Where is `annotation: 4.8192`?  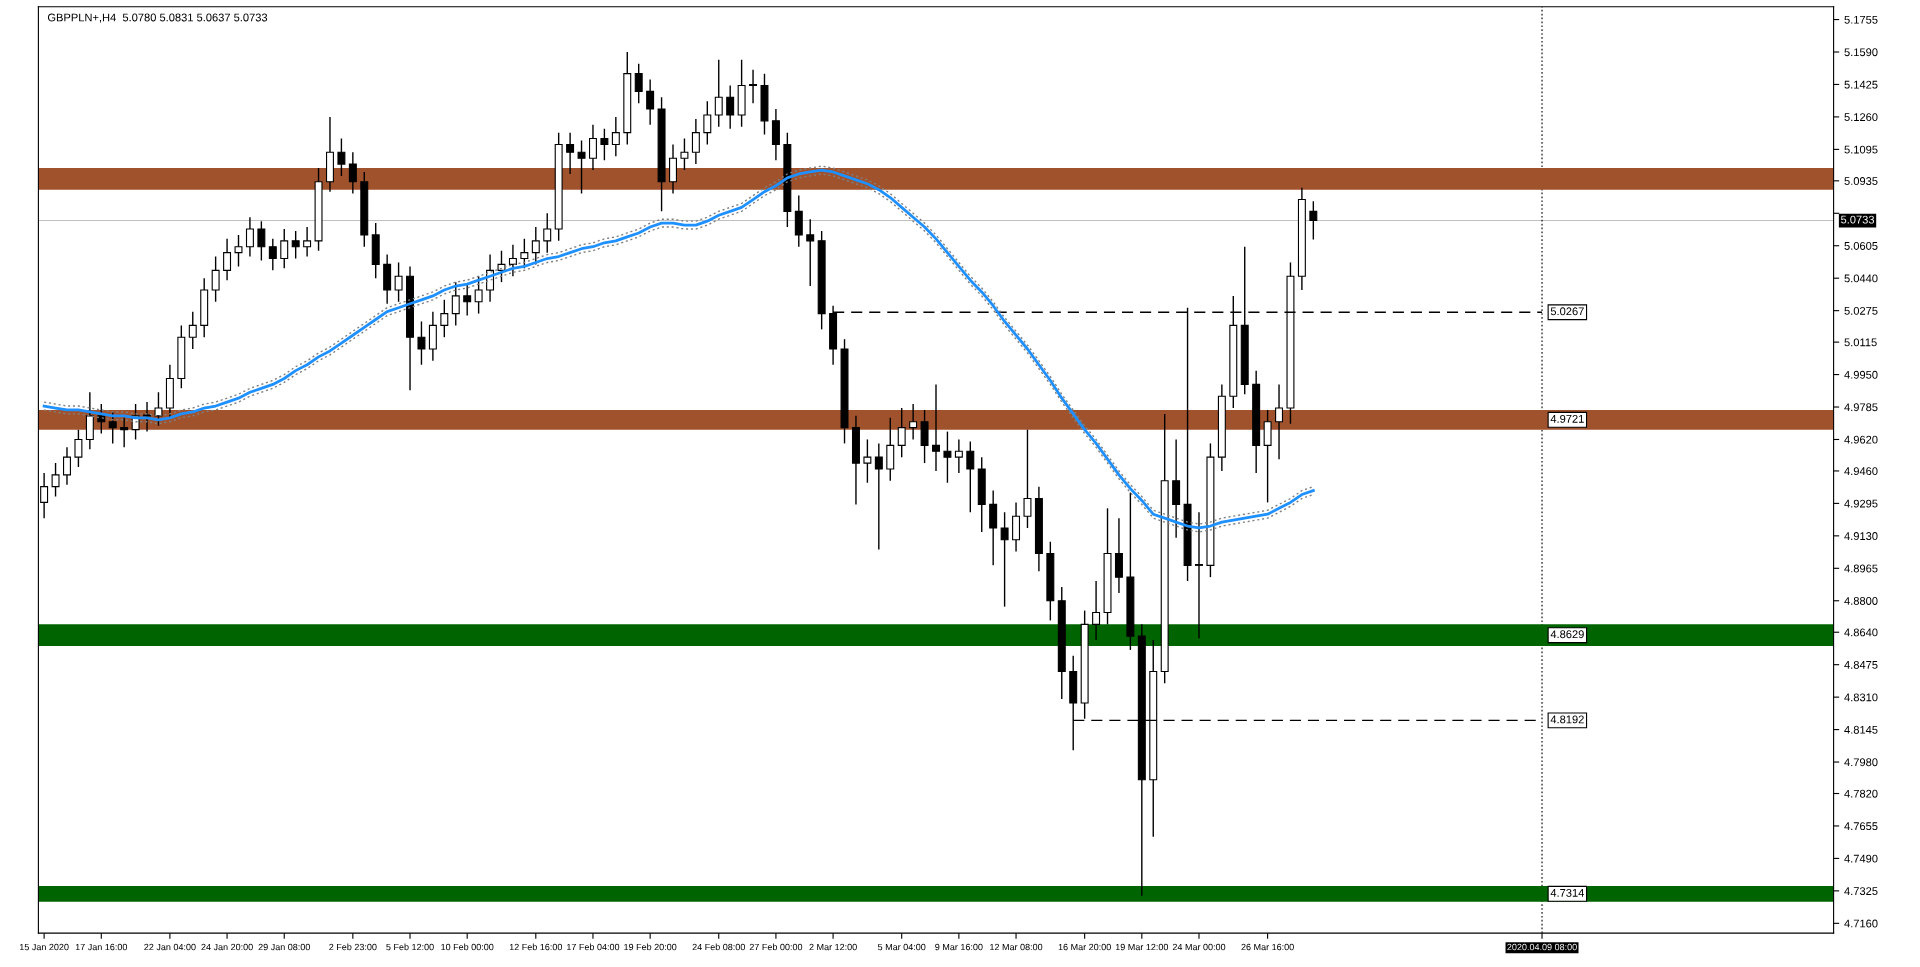 annotation: 4.8192 is located at coordinates (1567, 719).